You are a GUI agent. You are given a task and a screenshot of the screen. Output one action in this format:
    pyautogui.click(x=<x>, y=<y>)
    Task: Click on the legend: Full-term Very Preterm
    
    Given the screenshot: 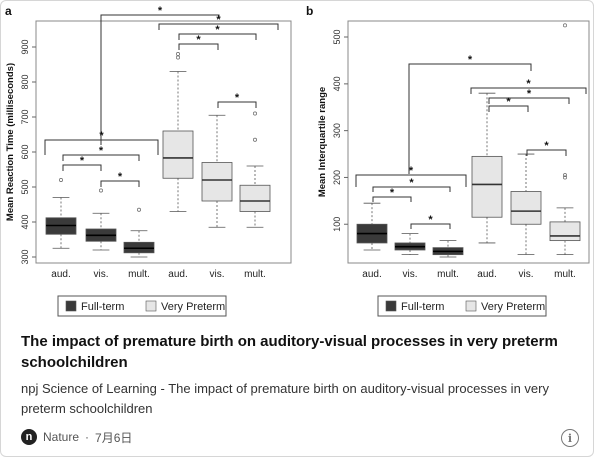 What is the action you would take?
    pyautogui.click(x=462, y=306)
    